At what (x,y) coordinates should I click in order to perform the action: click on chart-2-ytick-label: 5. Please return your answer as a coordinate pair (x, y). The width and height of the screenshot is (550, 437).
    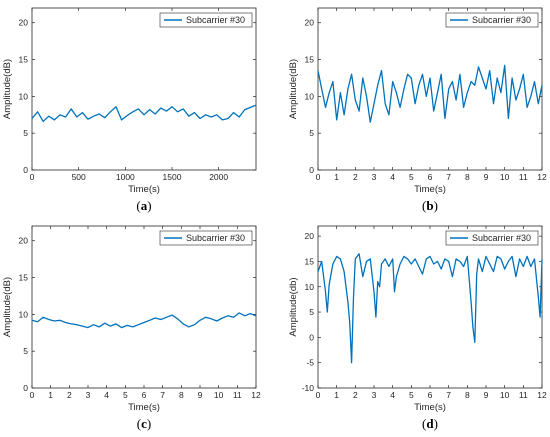
    Looking at the image, I should click on (311, 133).